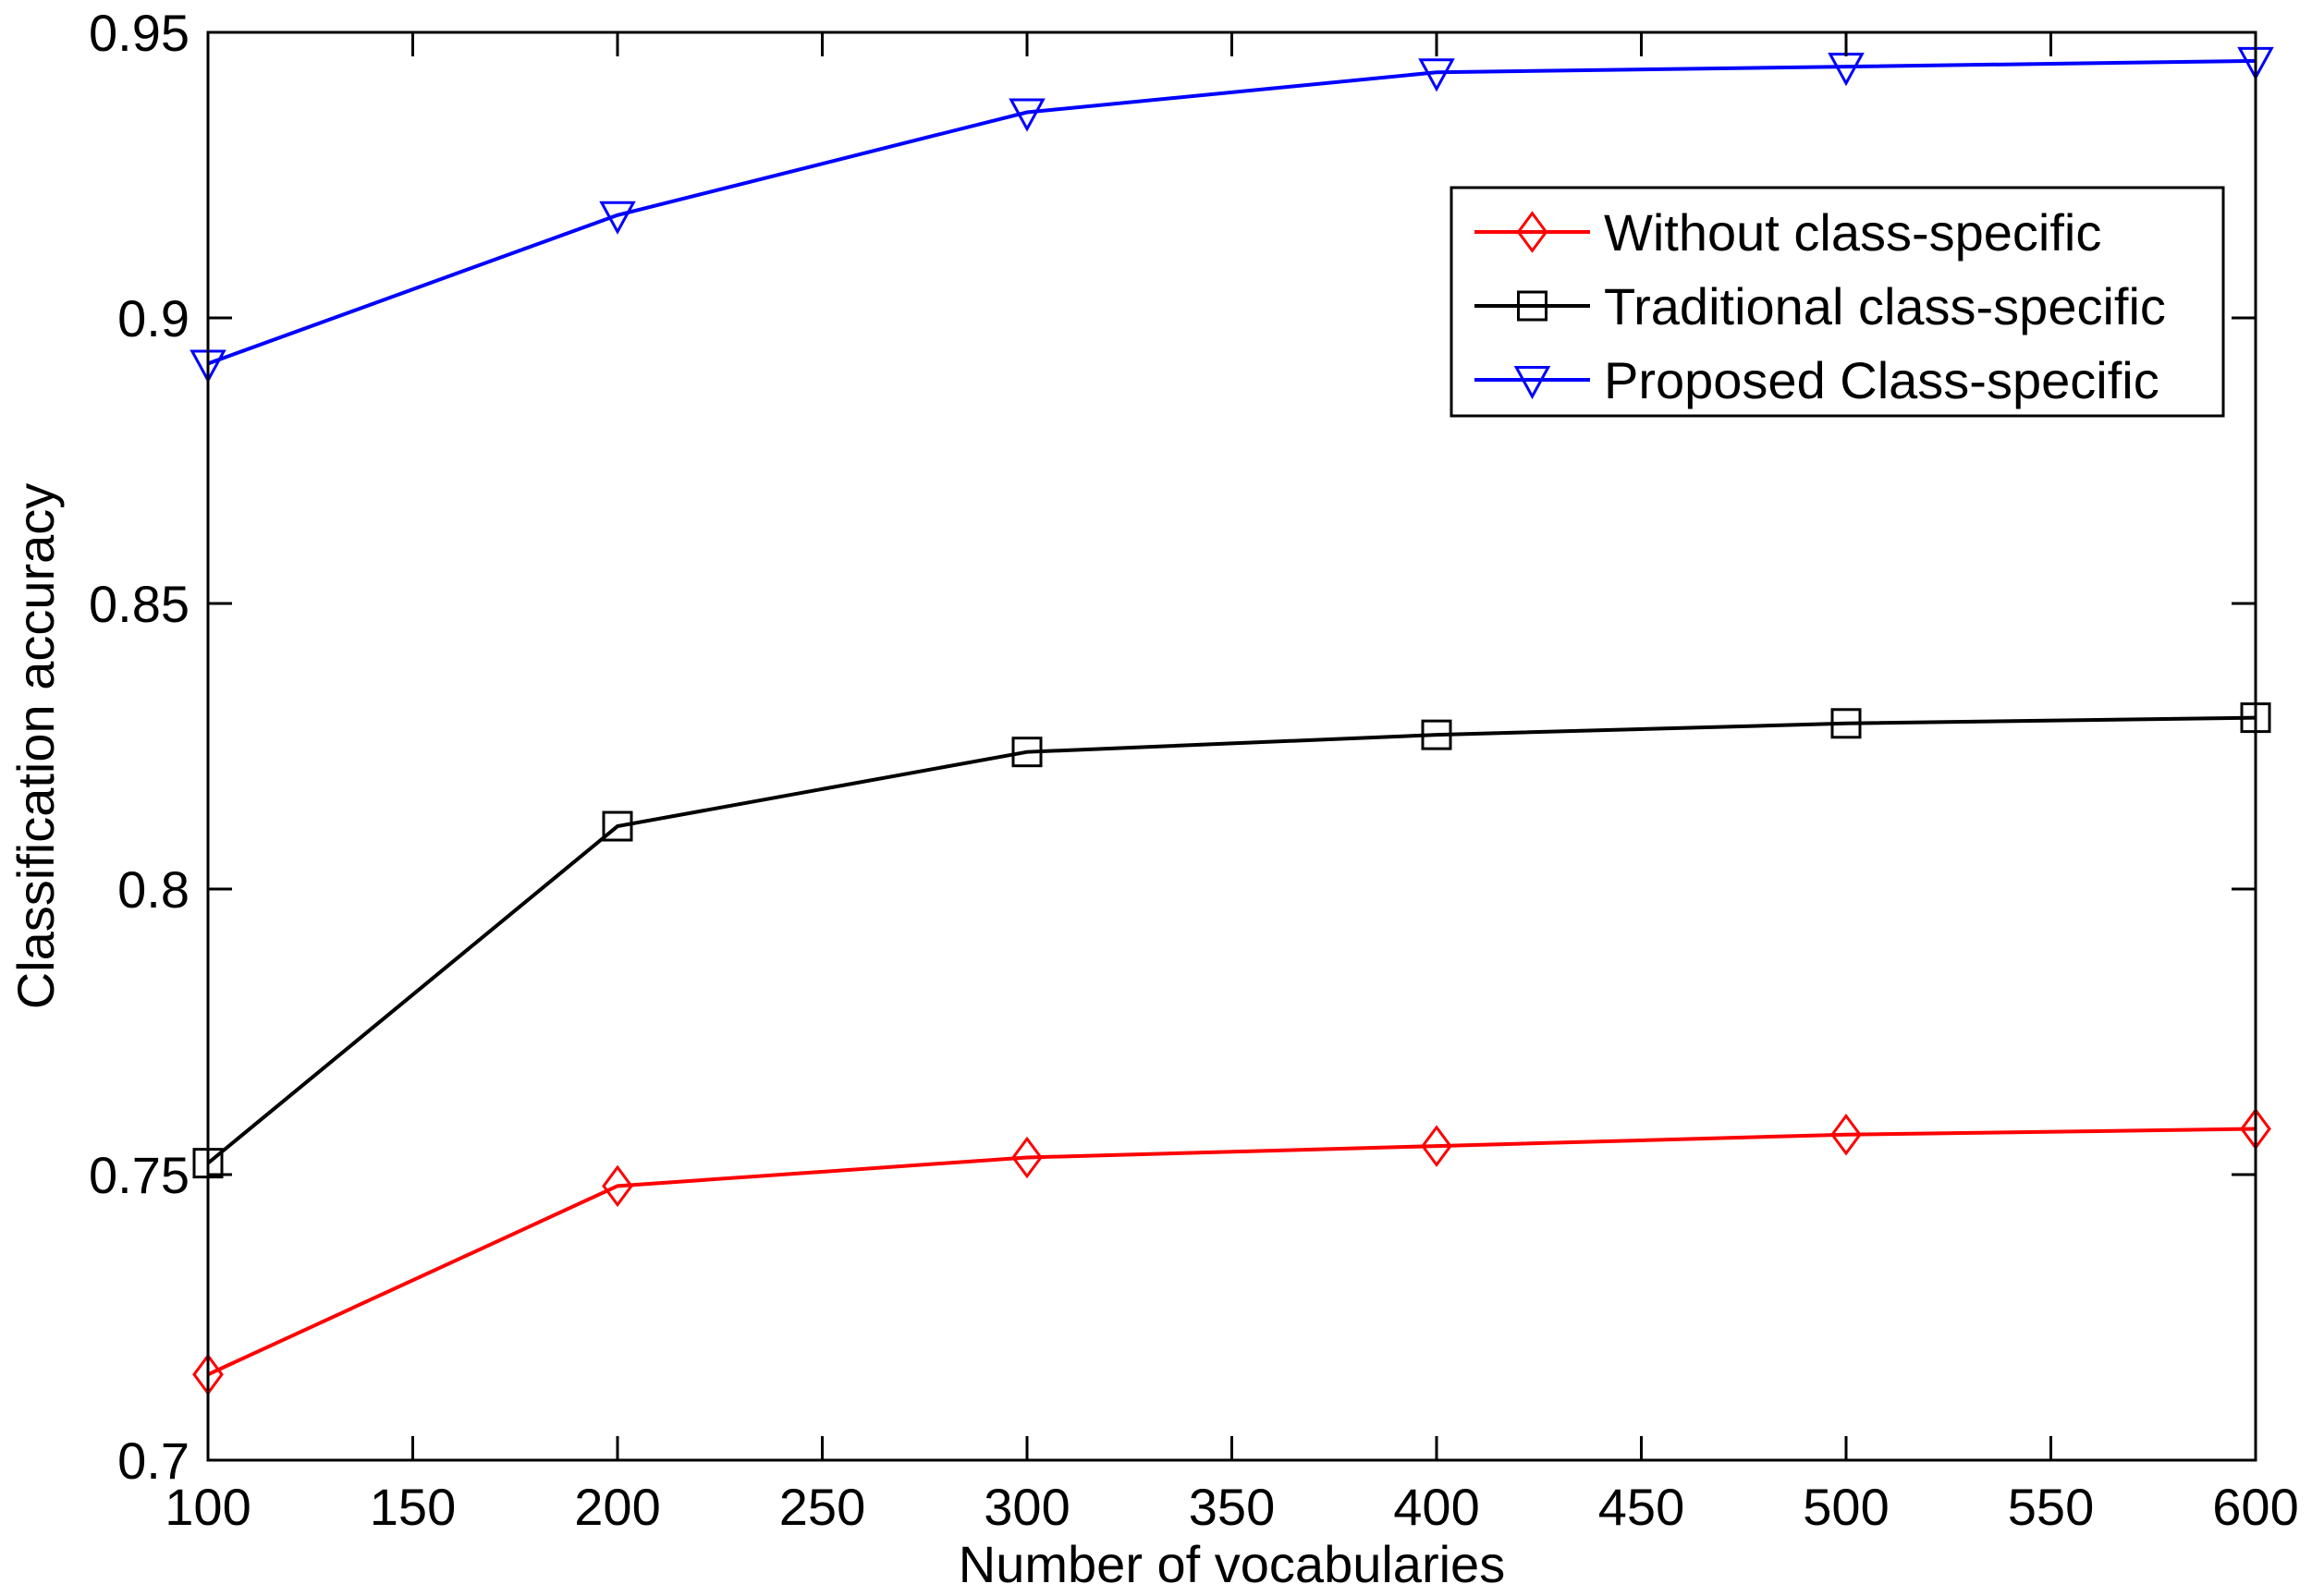 This screenshot has width=2312, height=1596. I want to click on y-axis-label: Classification accuracy, so click(35, 746).